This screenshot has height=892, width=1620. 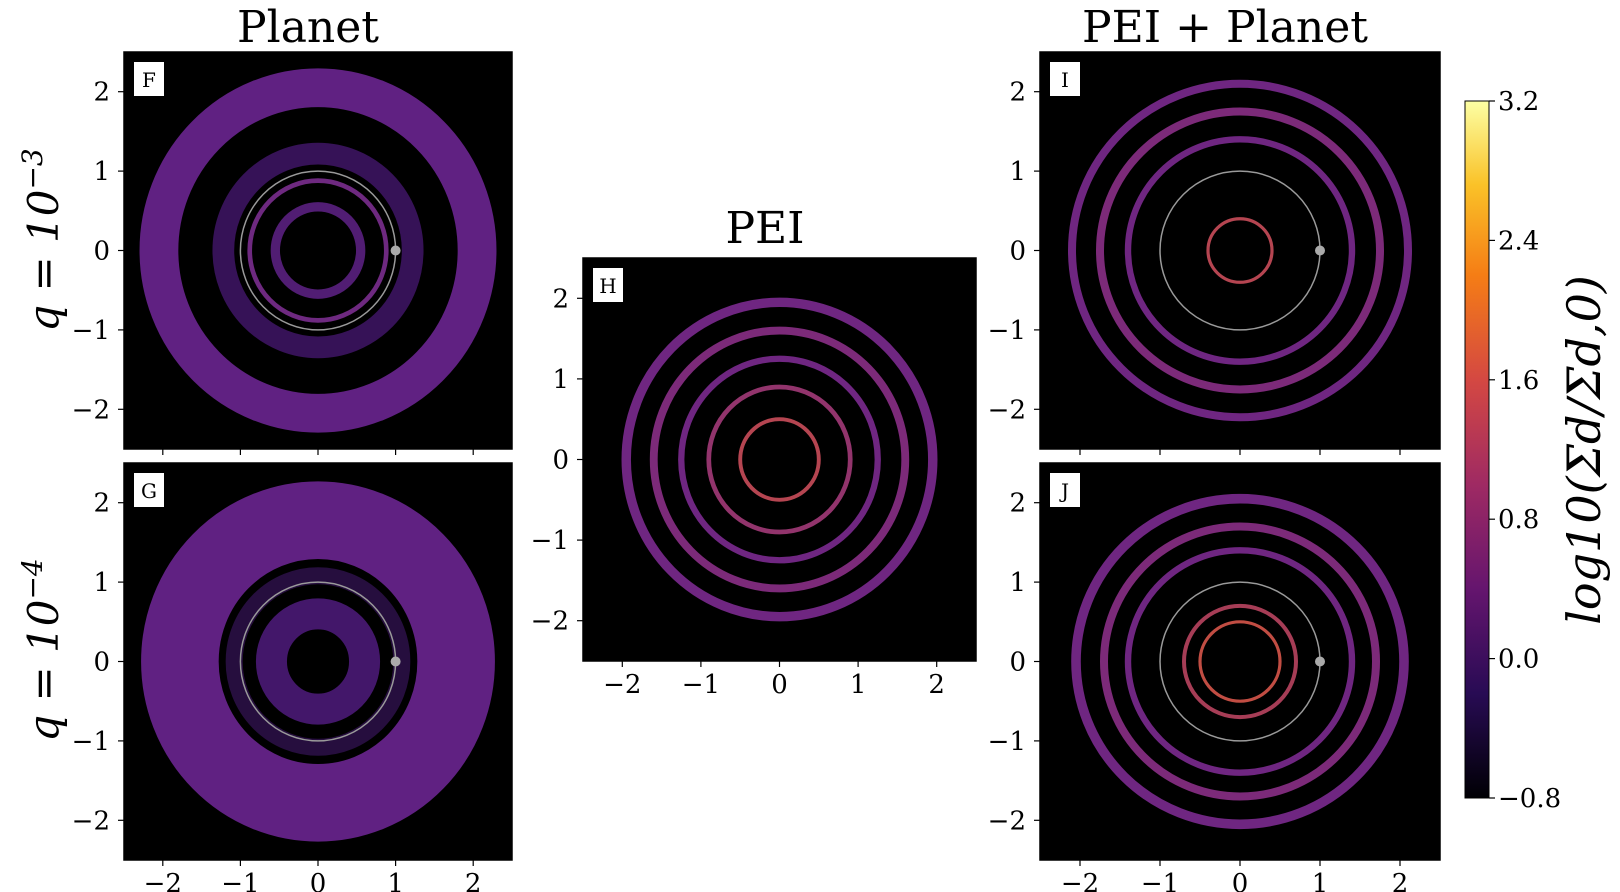 What do you see at coordinates (1477, 449) in the screenshot?
I see `colorbar-gradient` at bounding box center [1477, 449].